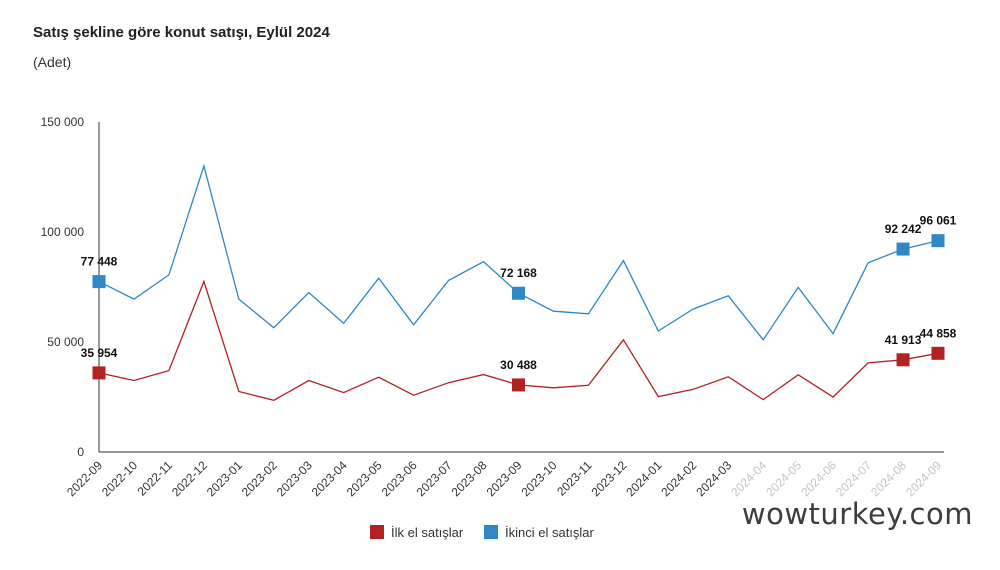 The image size is (1000, 570). What do you see at coordinates (99, 262) in the screenshot?
I see `data-label: 77 448` at bounding box center [99, 262].